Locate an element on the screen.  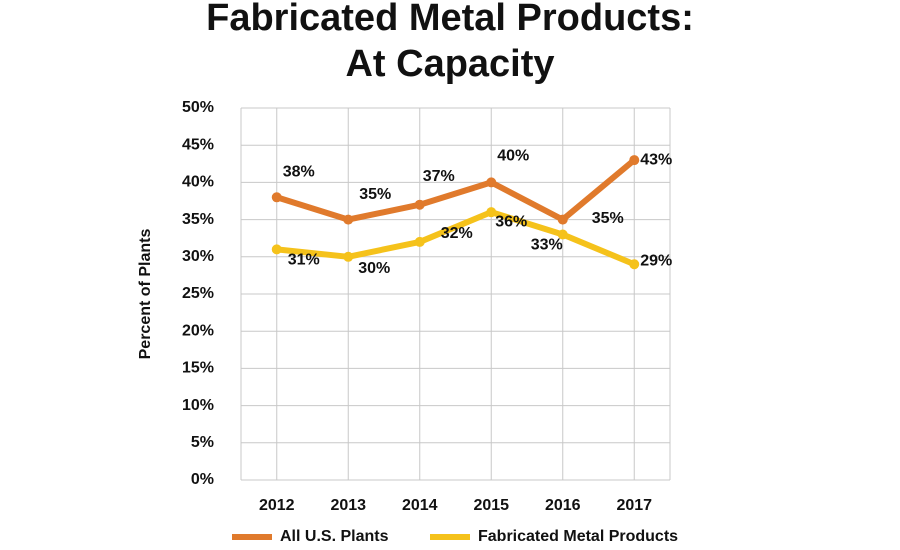
data-label: 37% is located at coordinates (439, 176).